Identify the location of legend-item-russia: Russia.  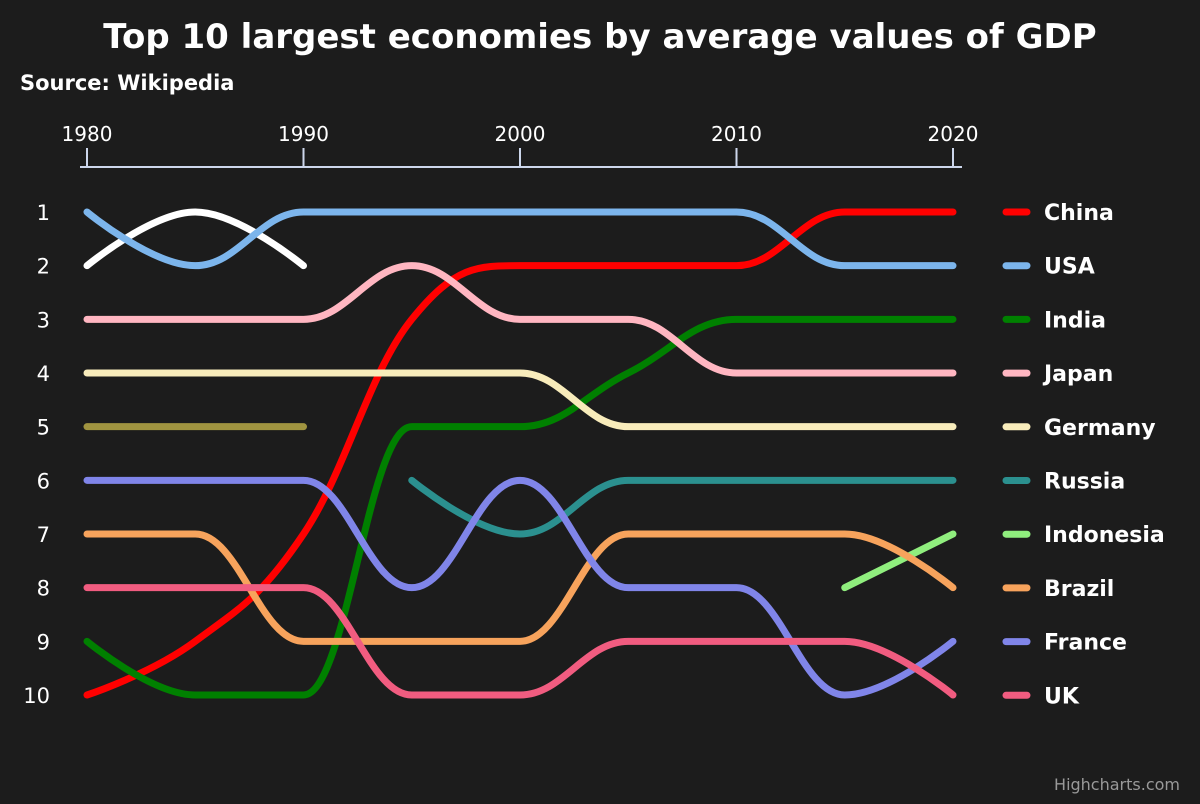
(1063, 482).